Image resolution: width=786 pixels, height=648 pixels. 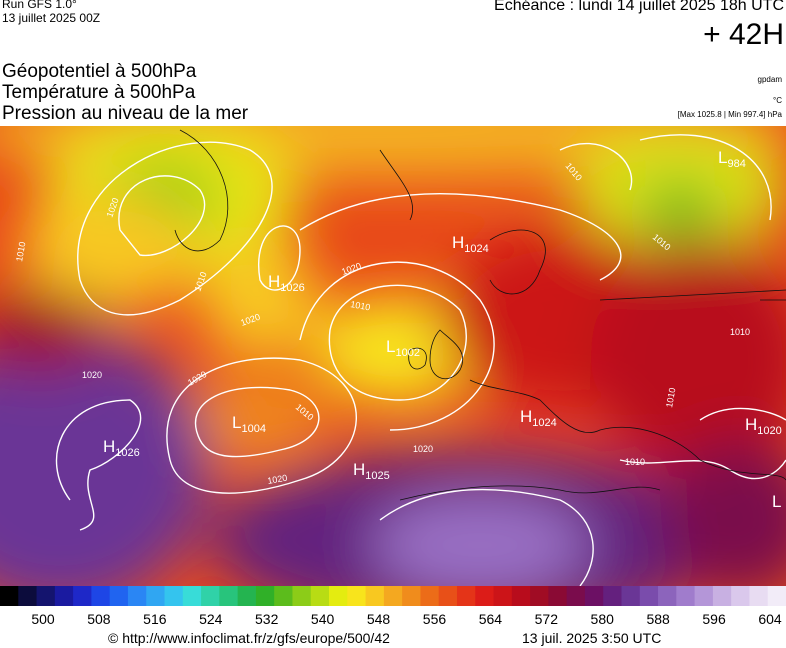 I want to click on center-value: 1004, so click(x=253, y=429).